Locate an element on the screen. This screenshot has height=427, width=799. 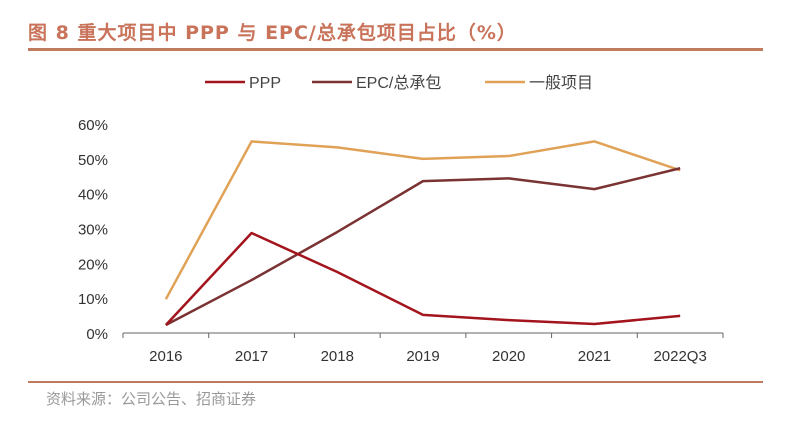
y-tick-label: 10% is located at coordinates (93, 299).